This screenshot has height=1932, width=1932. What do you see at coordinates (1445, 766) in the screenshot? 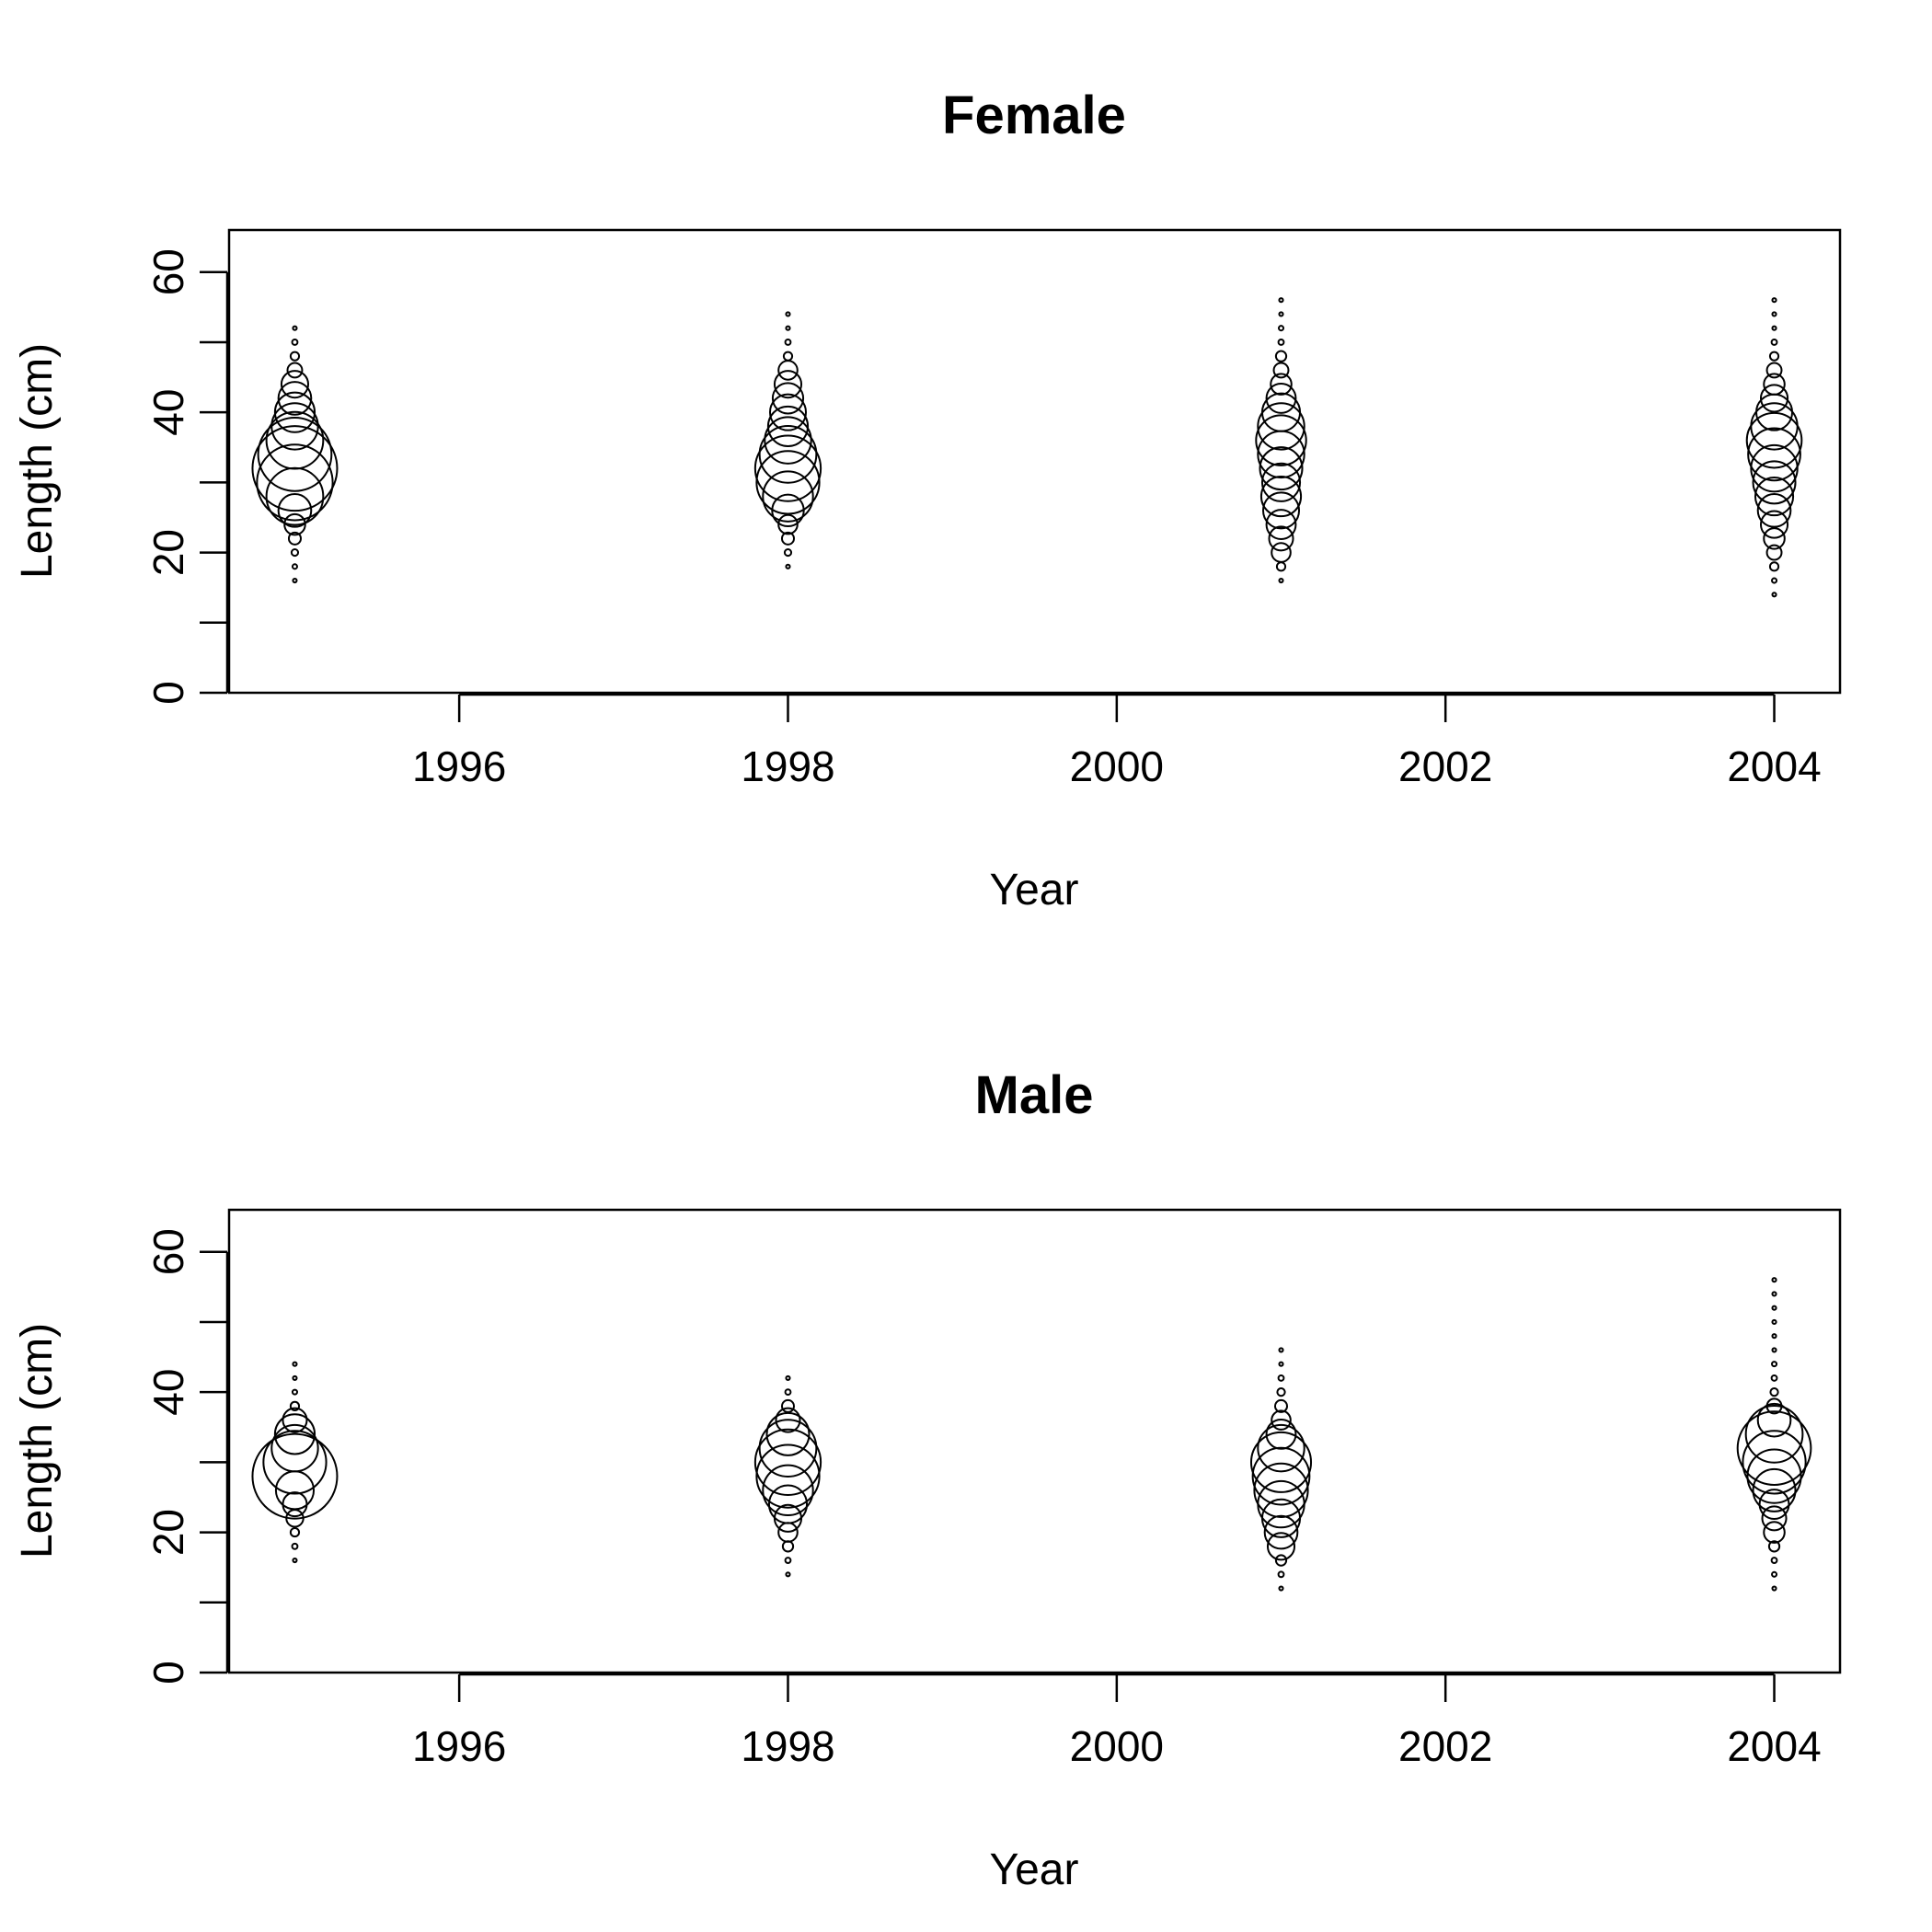
I see `female-x-tick-label: 2002` at bounding box center [1445, 766].